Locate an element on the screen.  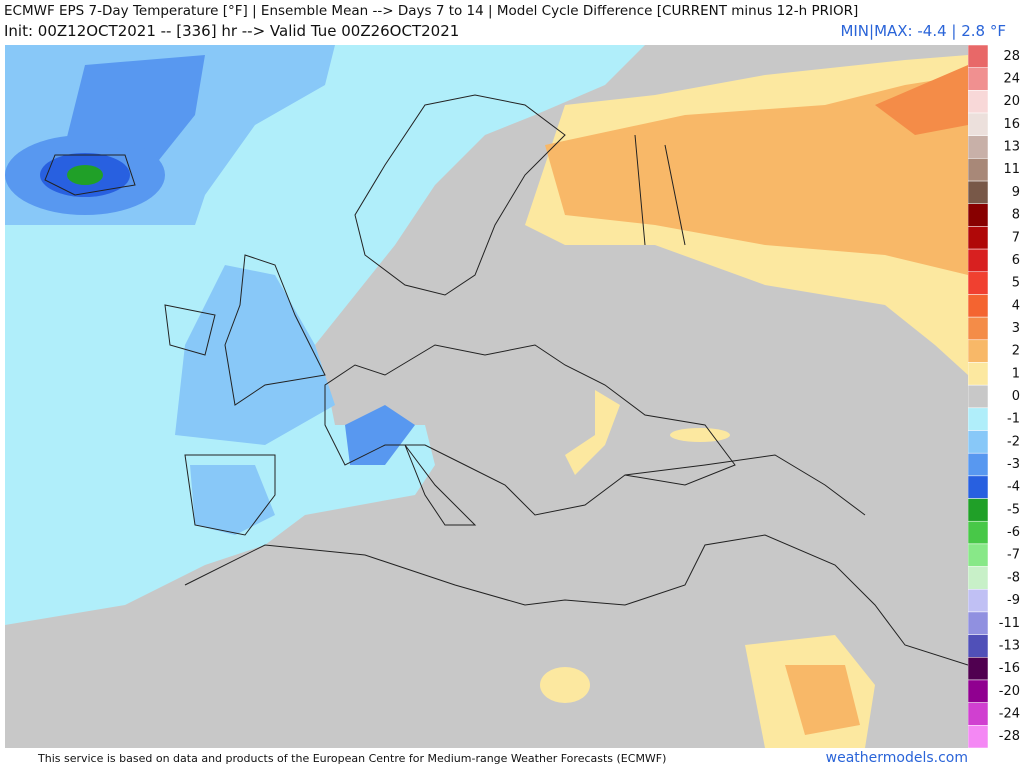
legend-label: -8 is located at coordinates (1013, 577).